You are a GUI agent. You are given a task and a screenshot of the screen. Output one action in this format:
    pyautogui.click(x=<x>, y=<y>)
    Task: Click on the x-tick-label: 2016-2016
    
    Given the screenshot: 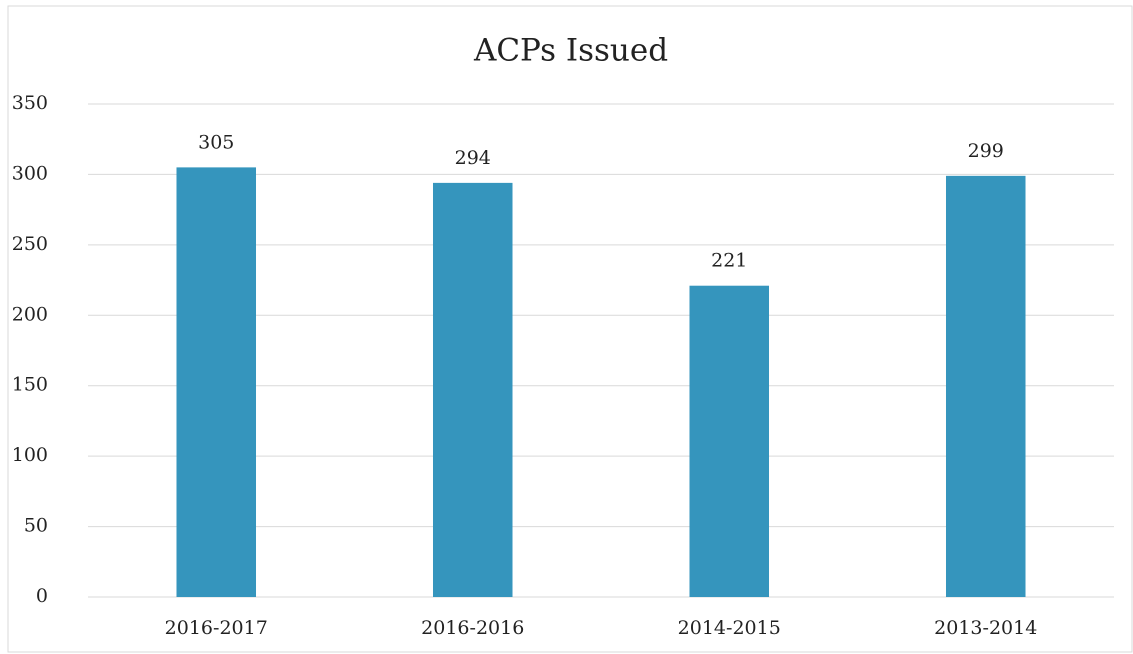 What is the action you would take?
    pyautogui.click(x=472, y=628)
    